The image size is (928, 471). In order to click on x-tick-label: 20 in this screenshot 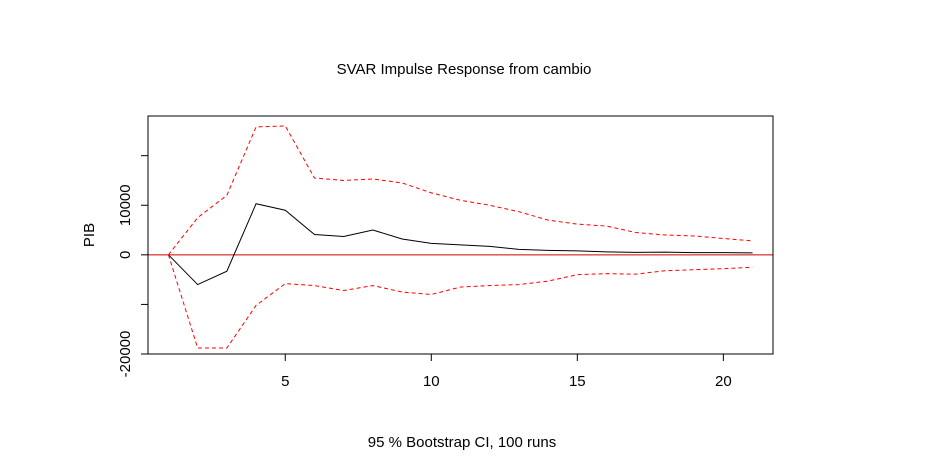, I will do `click(723, 381)`.